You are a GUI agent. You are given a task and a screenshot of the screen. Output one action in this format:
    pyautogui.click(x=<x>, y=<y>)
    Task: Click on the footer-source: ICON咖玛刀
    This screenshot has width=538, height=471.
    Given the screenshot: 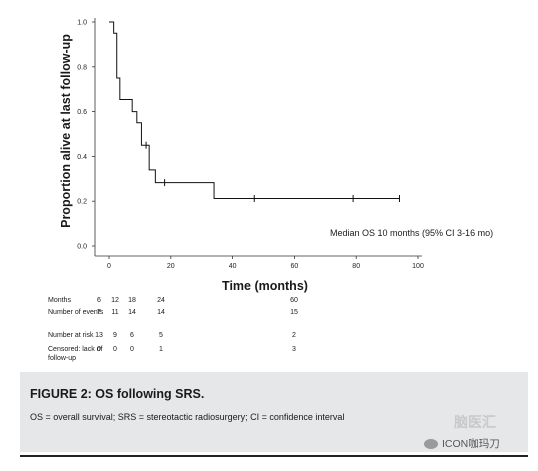 What is the action you would take?
    pyautogui.click(x=462, y=443)
    